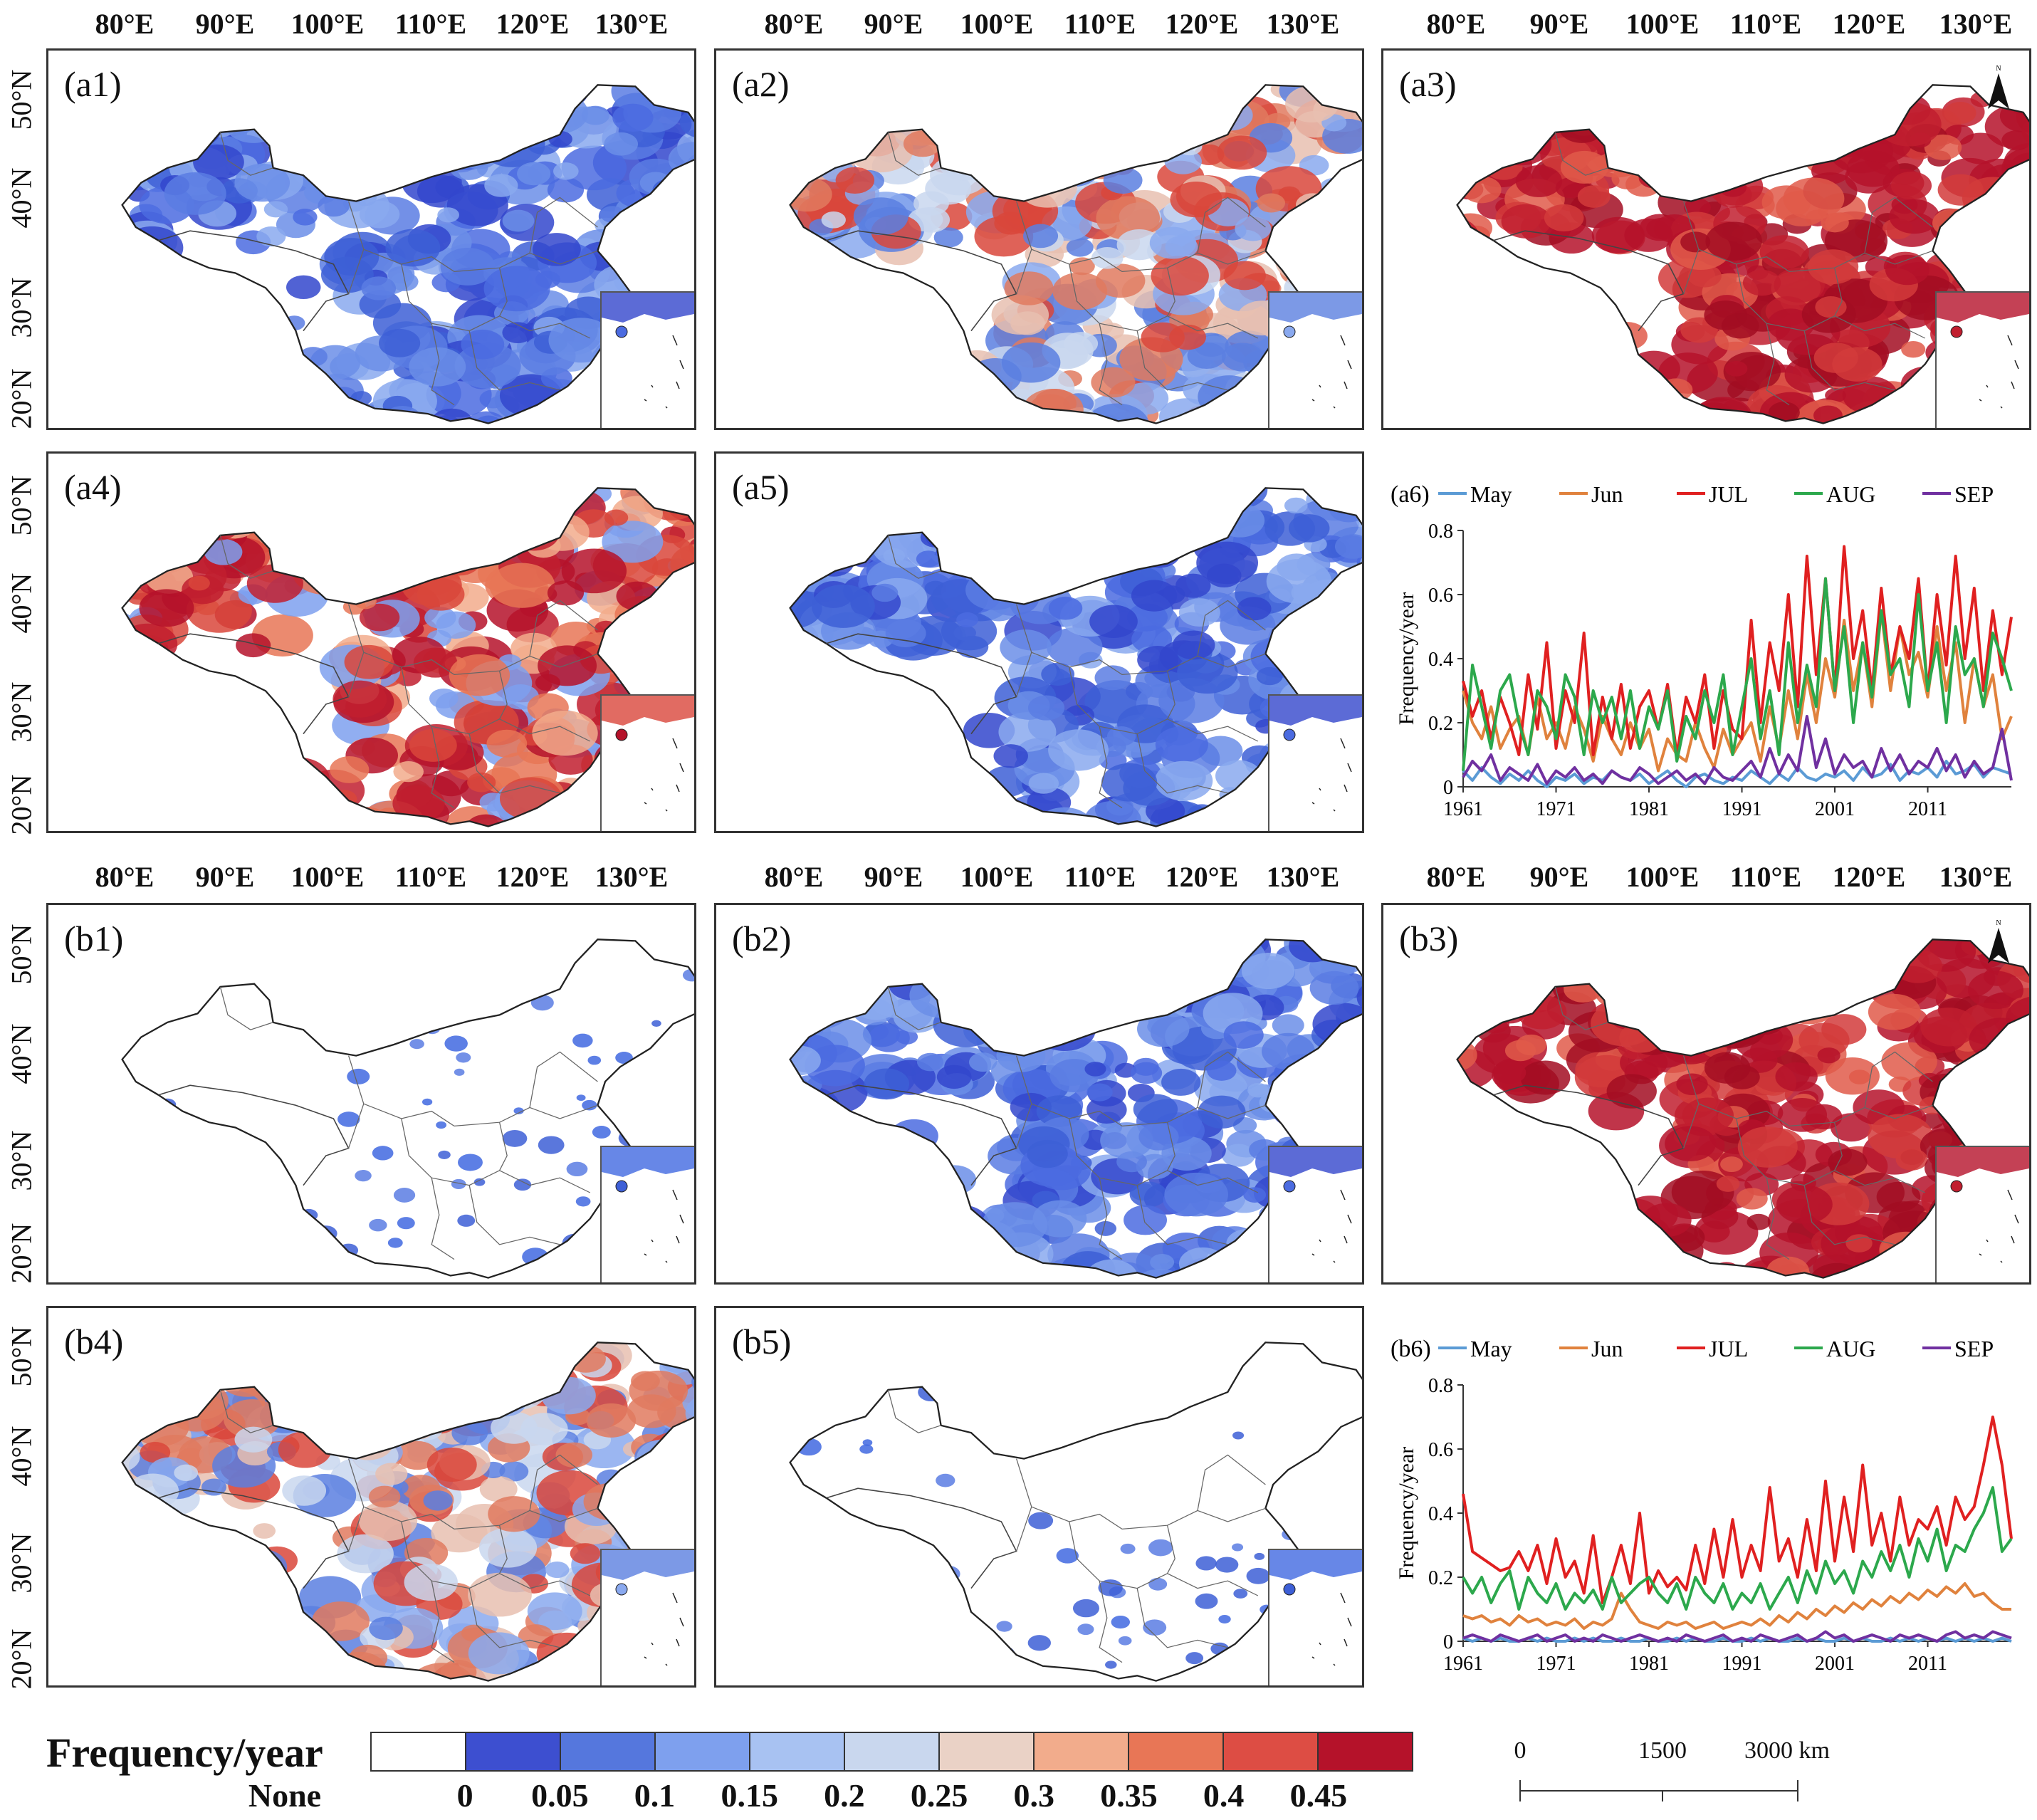 The image size is (2037, 1820). I want to click on region-boundary, so click(921, 684).